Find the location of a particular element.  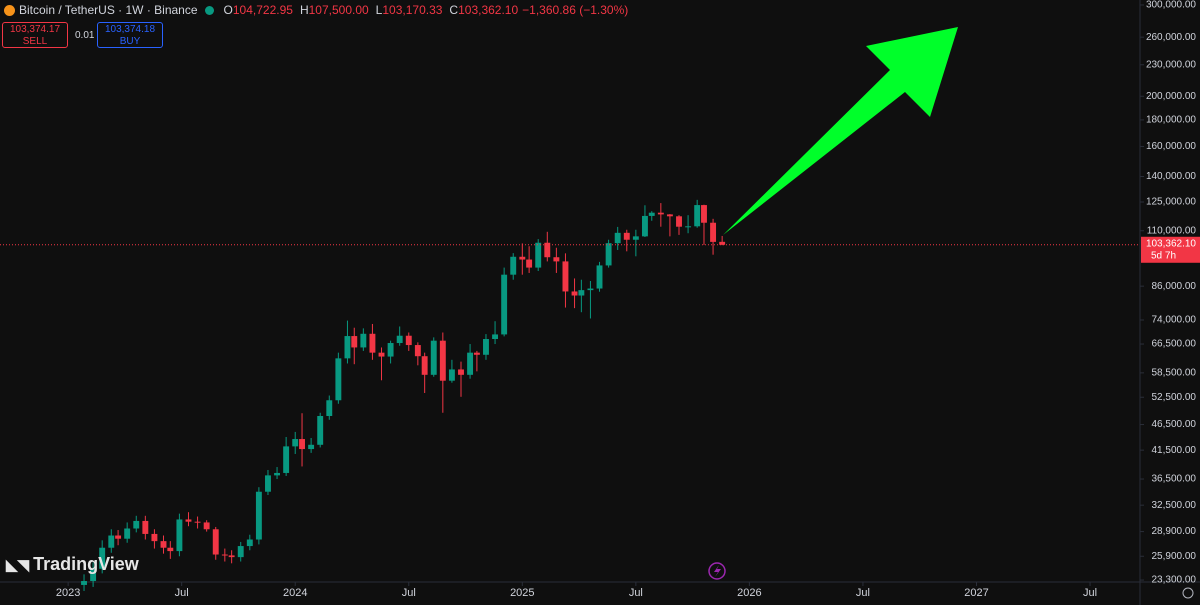

price-axis-bg is located at coordinates (1170, 302).